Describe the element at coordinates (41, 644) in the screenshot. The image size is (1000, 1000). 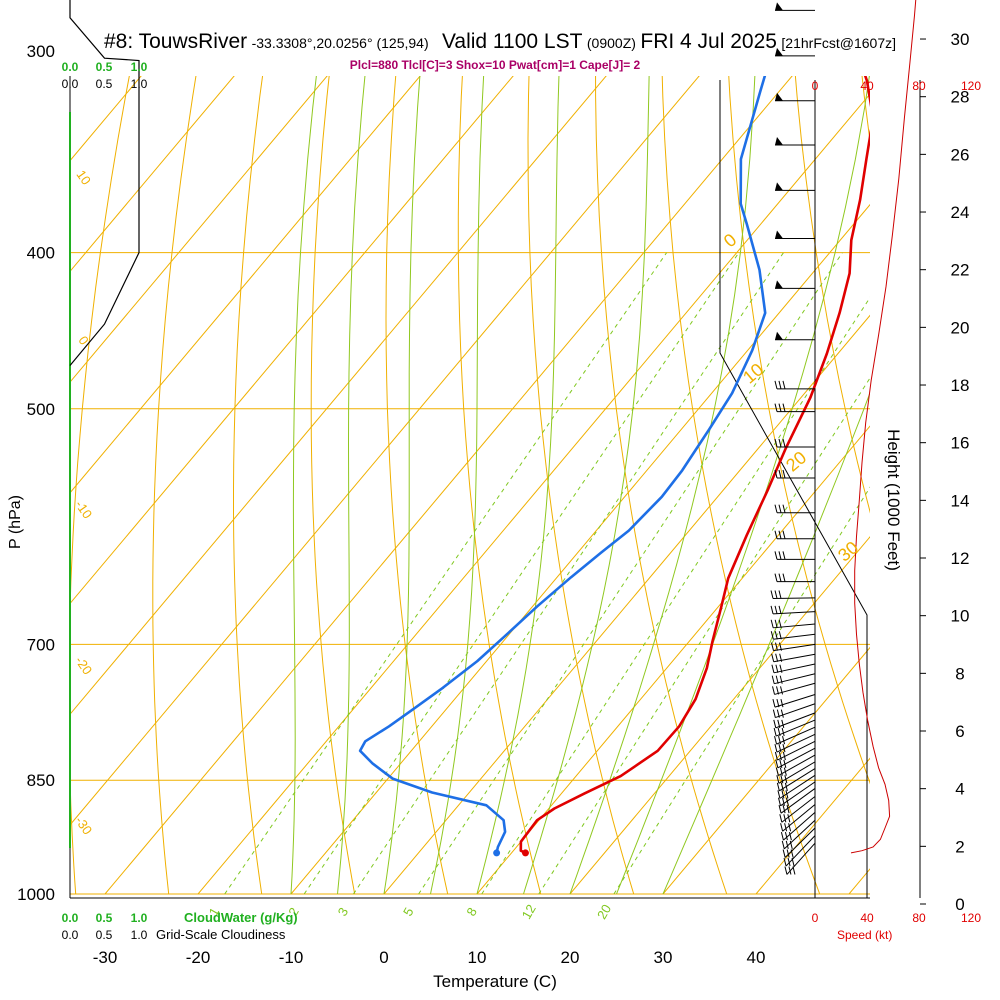
I see `pressure-tick-label: 700` at that location.